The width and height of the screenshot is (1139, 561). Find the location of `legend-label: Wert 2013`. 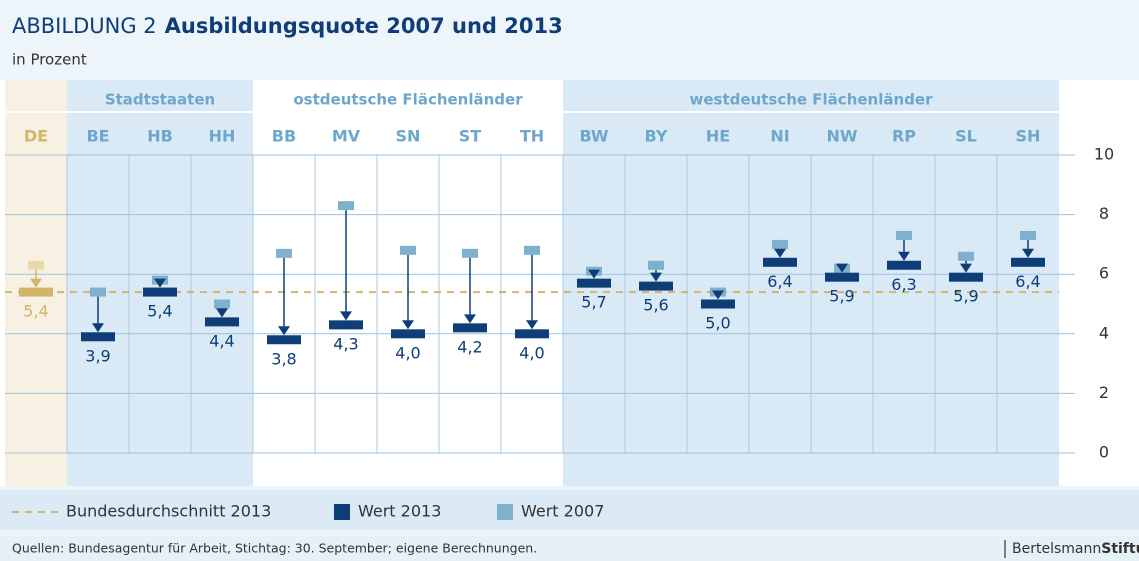

legend-label: Wert 2013 is located at coordinates (399, 511).